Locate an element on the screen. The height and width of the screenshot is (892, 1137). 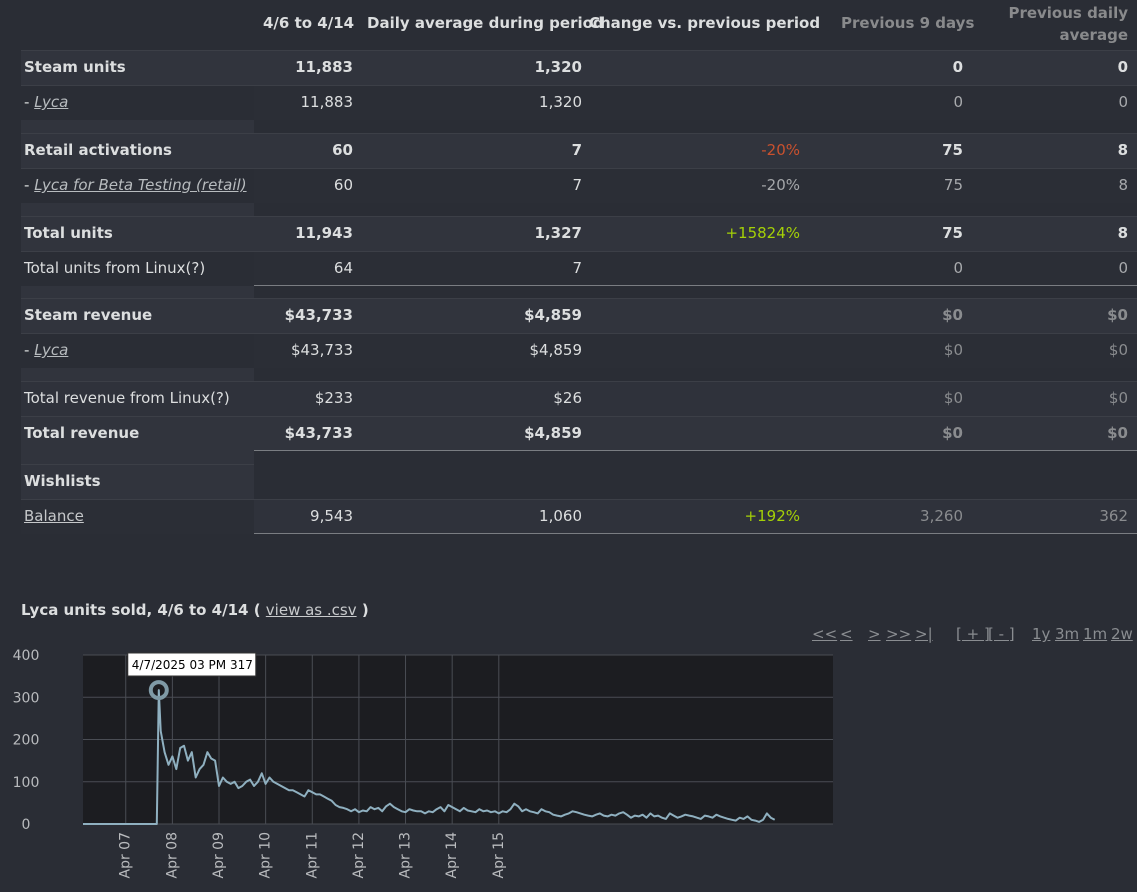
y-tick-label: 100 is located at coordinates (26, 783).